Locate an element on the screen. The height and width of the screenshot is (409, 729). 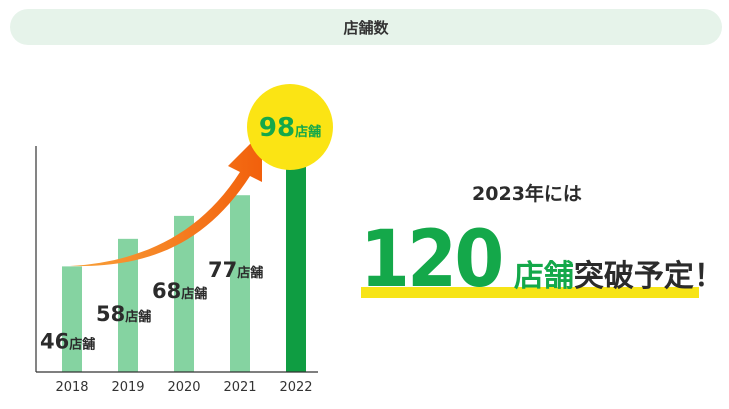
highlight-circle is located at coordinates (290, 127).